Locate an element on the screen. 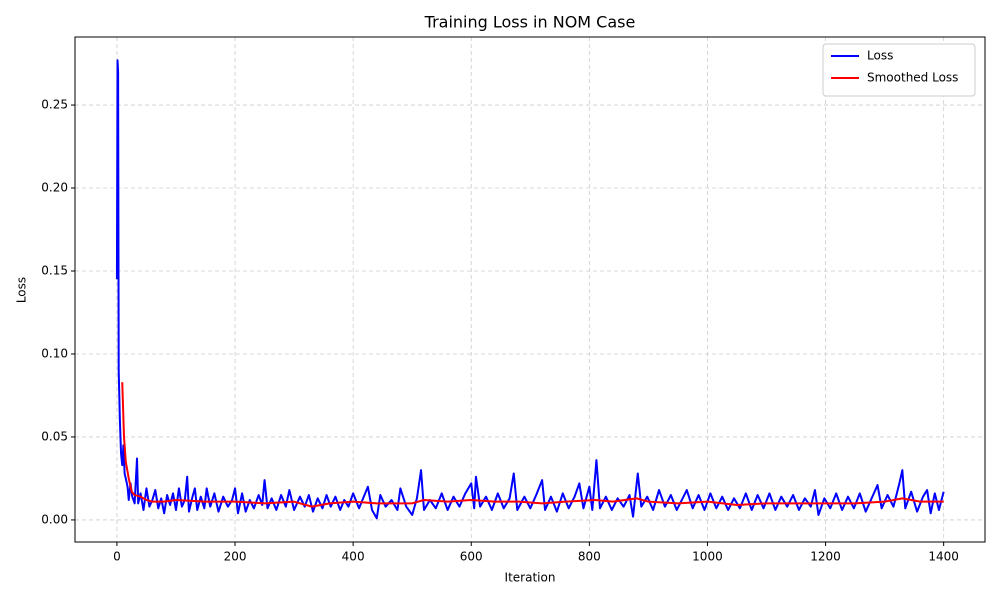  x-tick-label: 800 is located at coordinates (589, 557).